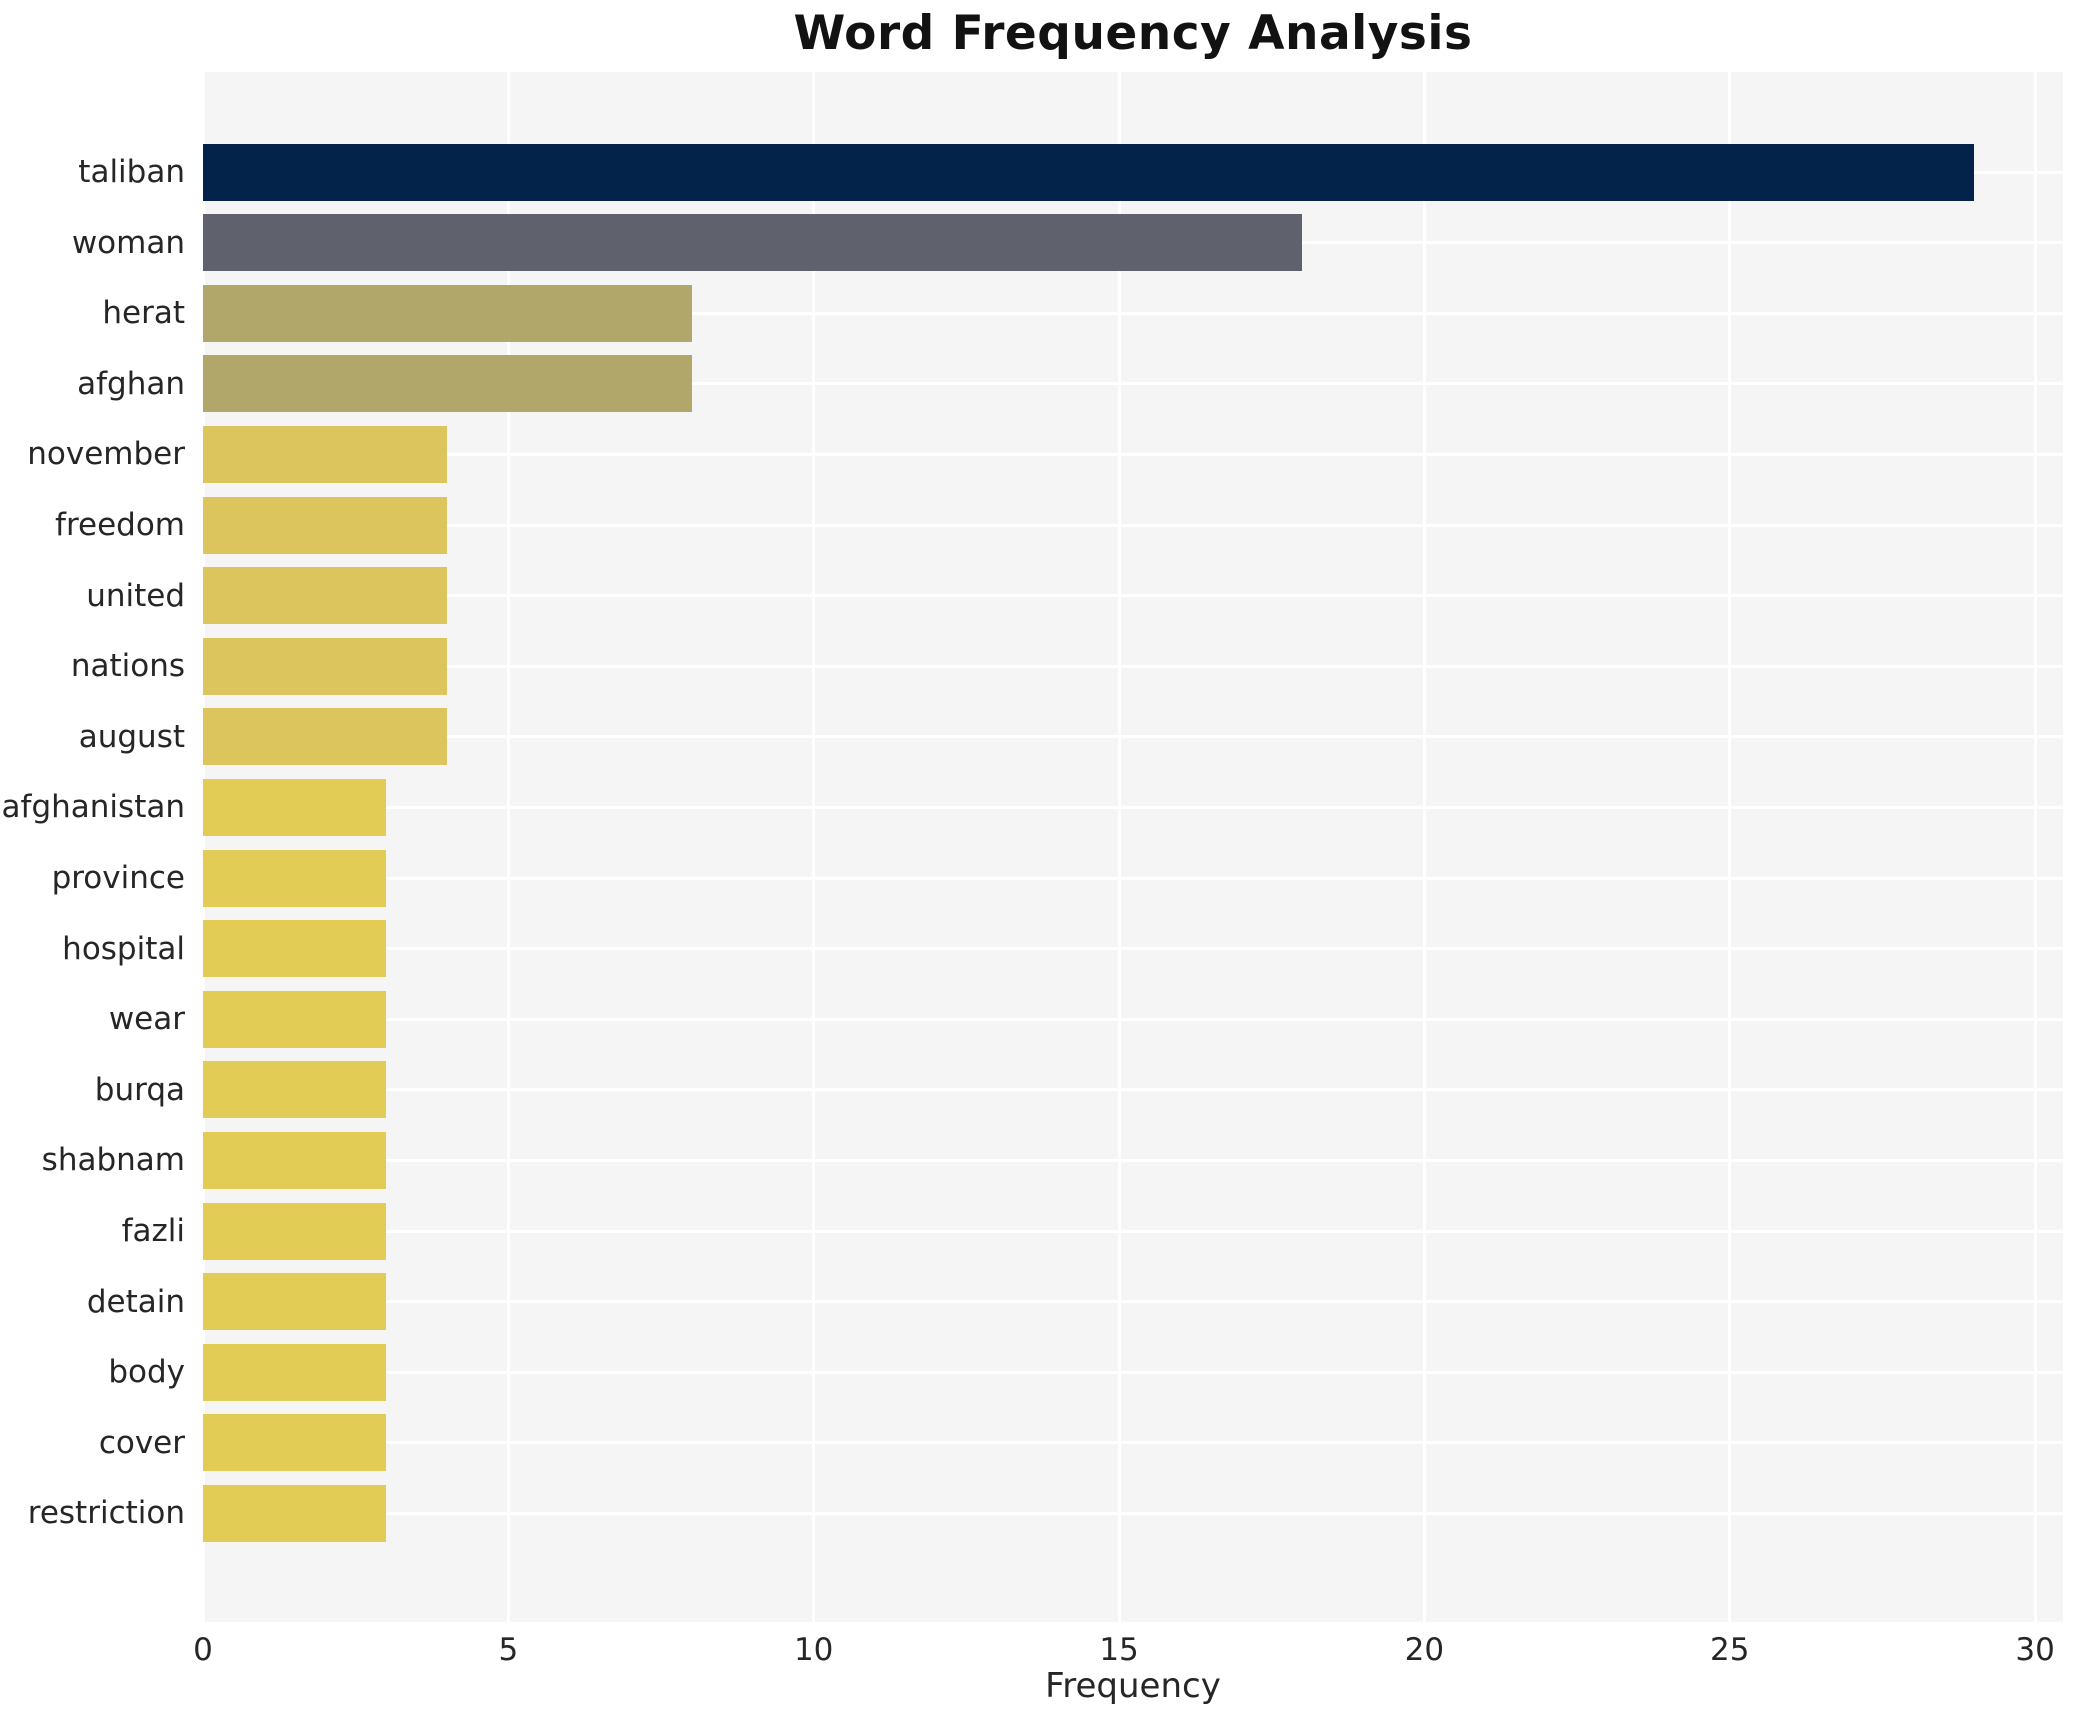  Describe the element at coordinates (131, 736) in the screenshot. I see `category-label-august: august` at that location.